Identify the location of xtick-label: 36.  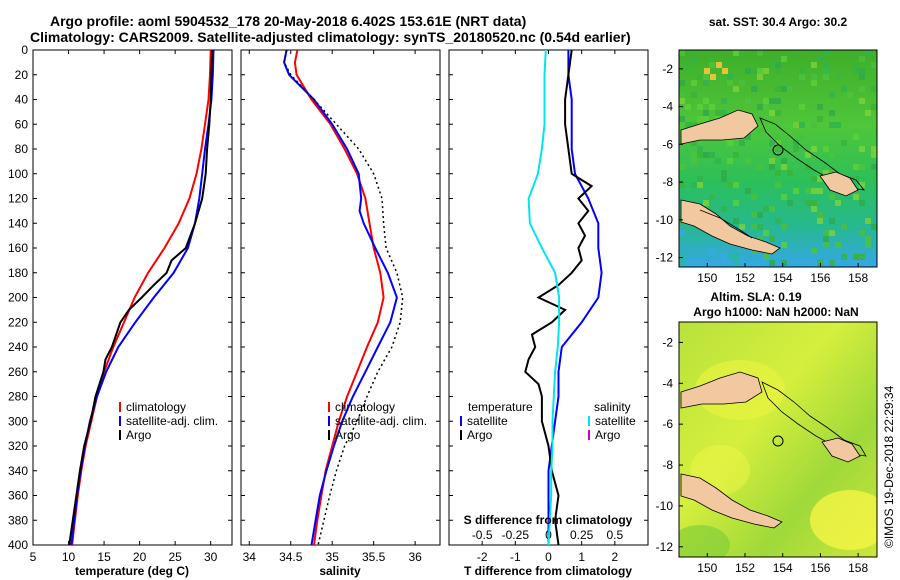
(415, 557).